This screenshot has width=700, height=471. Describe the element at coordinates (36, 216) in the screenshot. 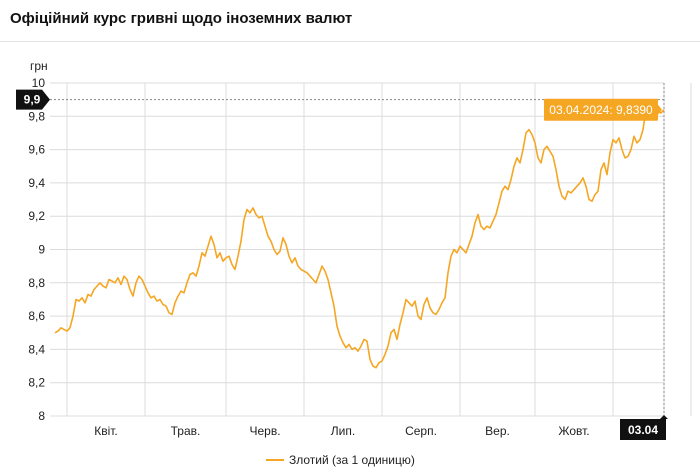

I see `y-tick-label: 9,2` at that location.